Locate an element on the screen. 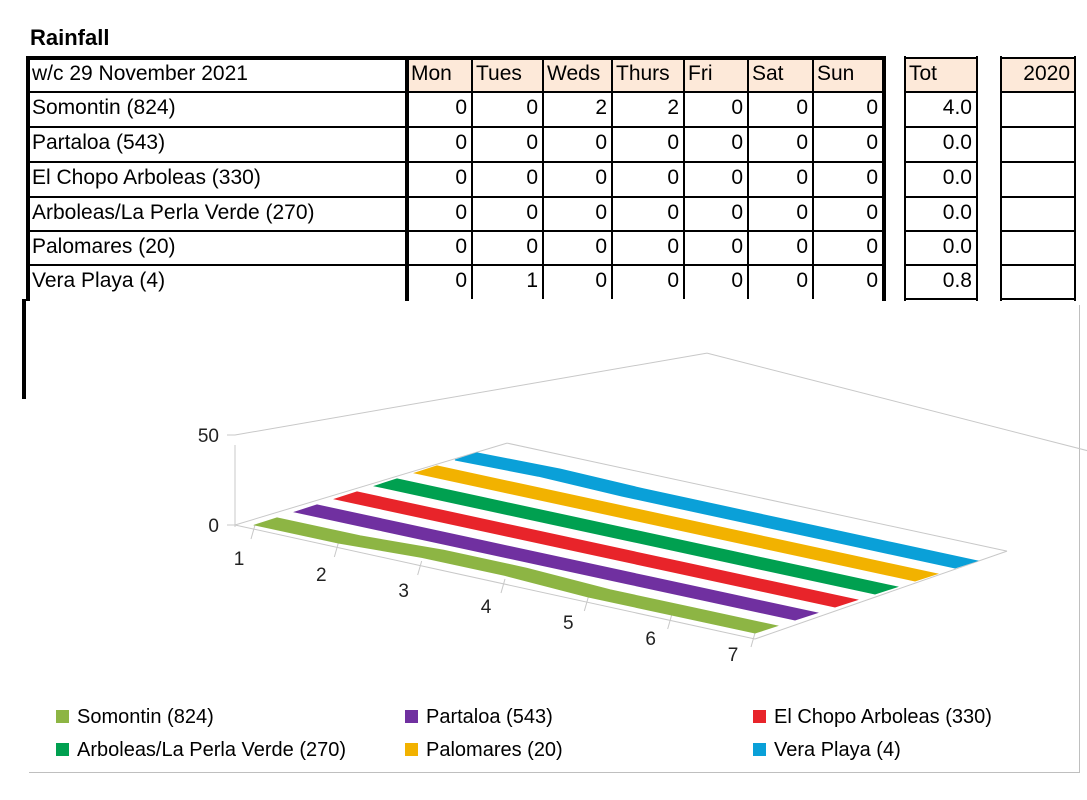  legend-item: Partaloa (543) is located at coordinates (479, 717).